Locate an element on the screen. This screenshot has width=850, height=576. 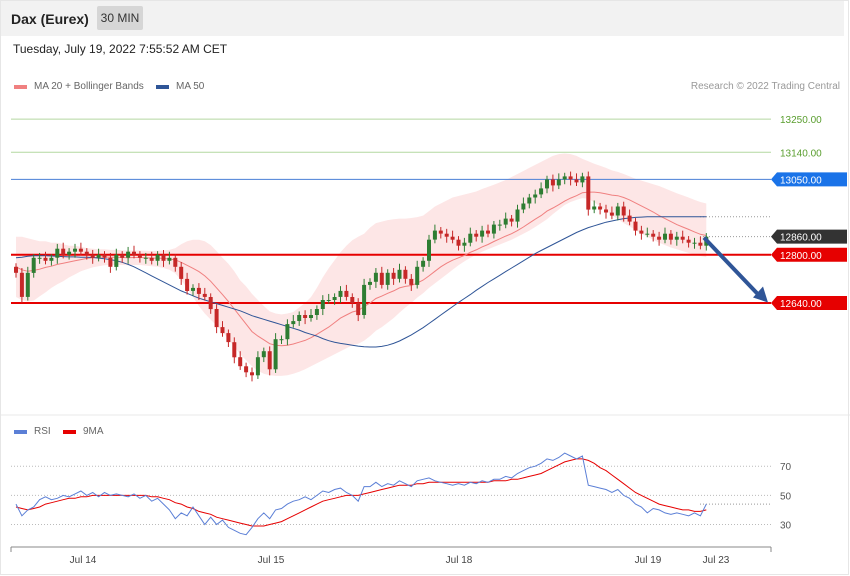
legend-ma50-label: MA 50 is located at coordinates (190, 86).